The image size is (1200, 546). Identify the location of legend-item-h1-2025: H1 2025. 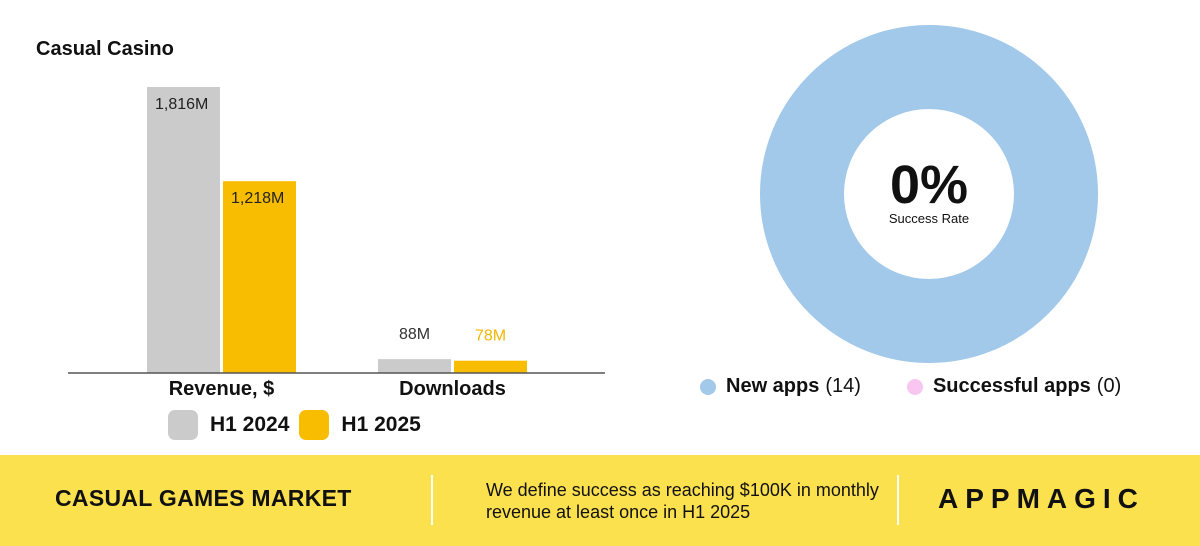
(360, 425).